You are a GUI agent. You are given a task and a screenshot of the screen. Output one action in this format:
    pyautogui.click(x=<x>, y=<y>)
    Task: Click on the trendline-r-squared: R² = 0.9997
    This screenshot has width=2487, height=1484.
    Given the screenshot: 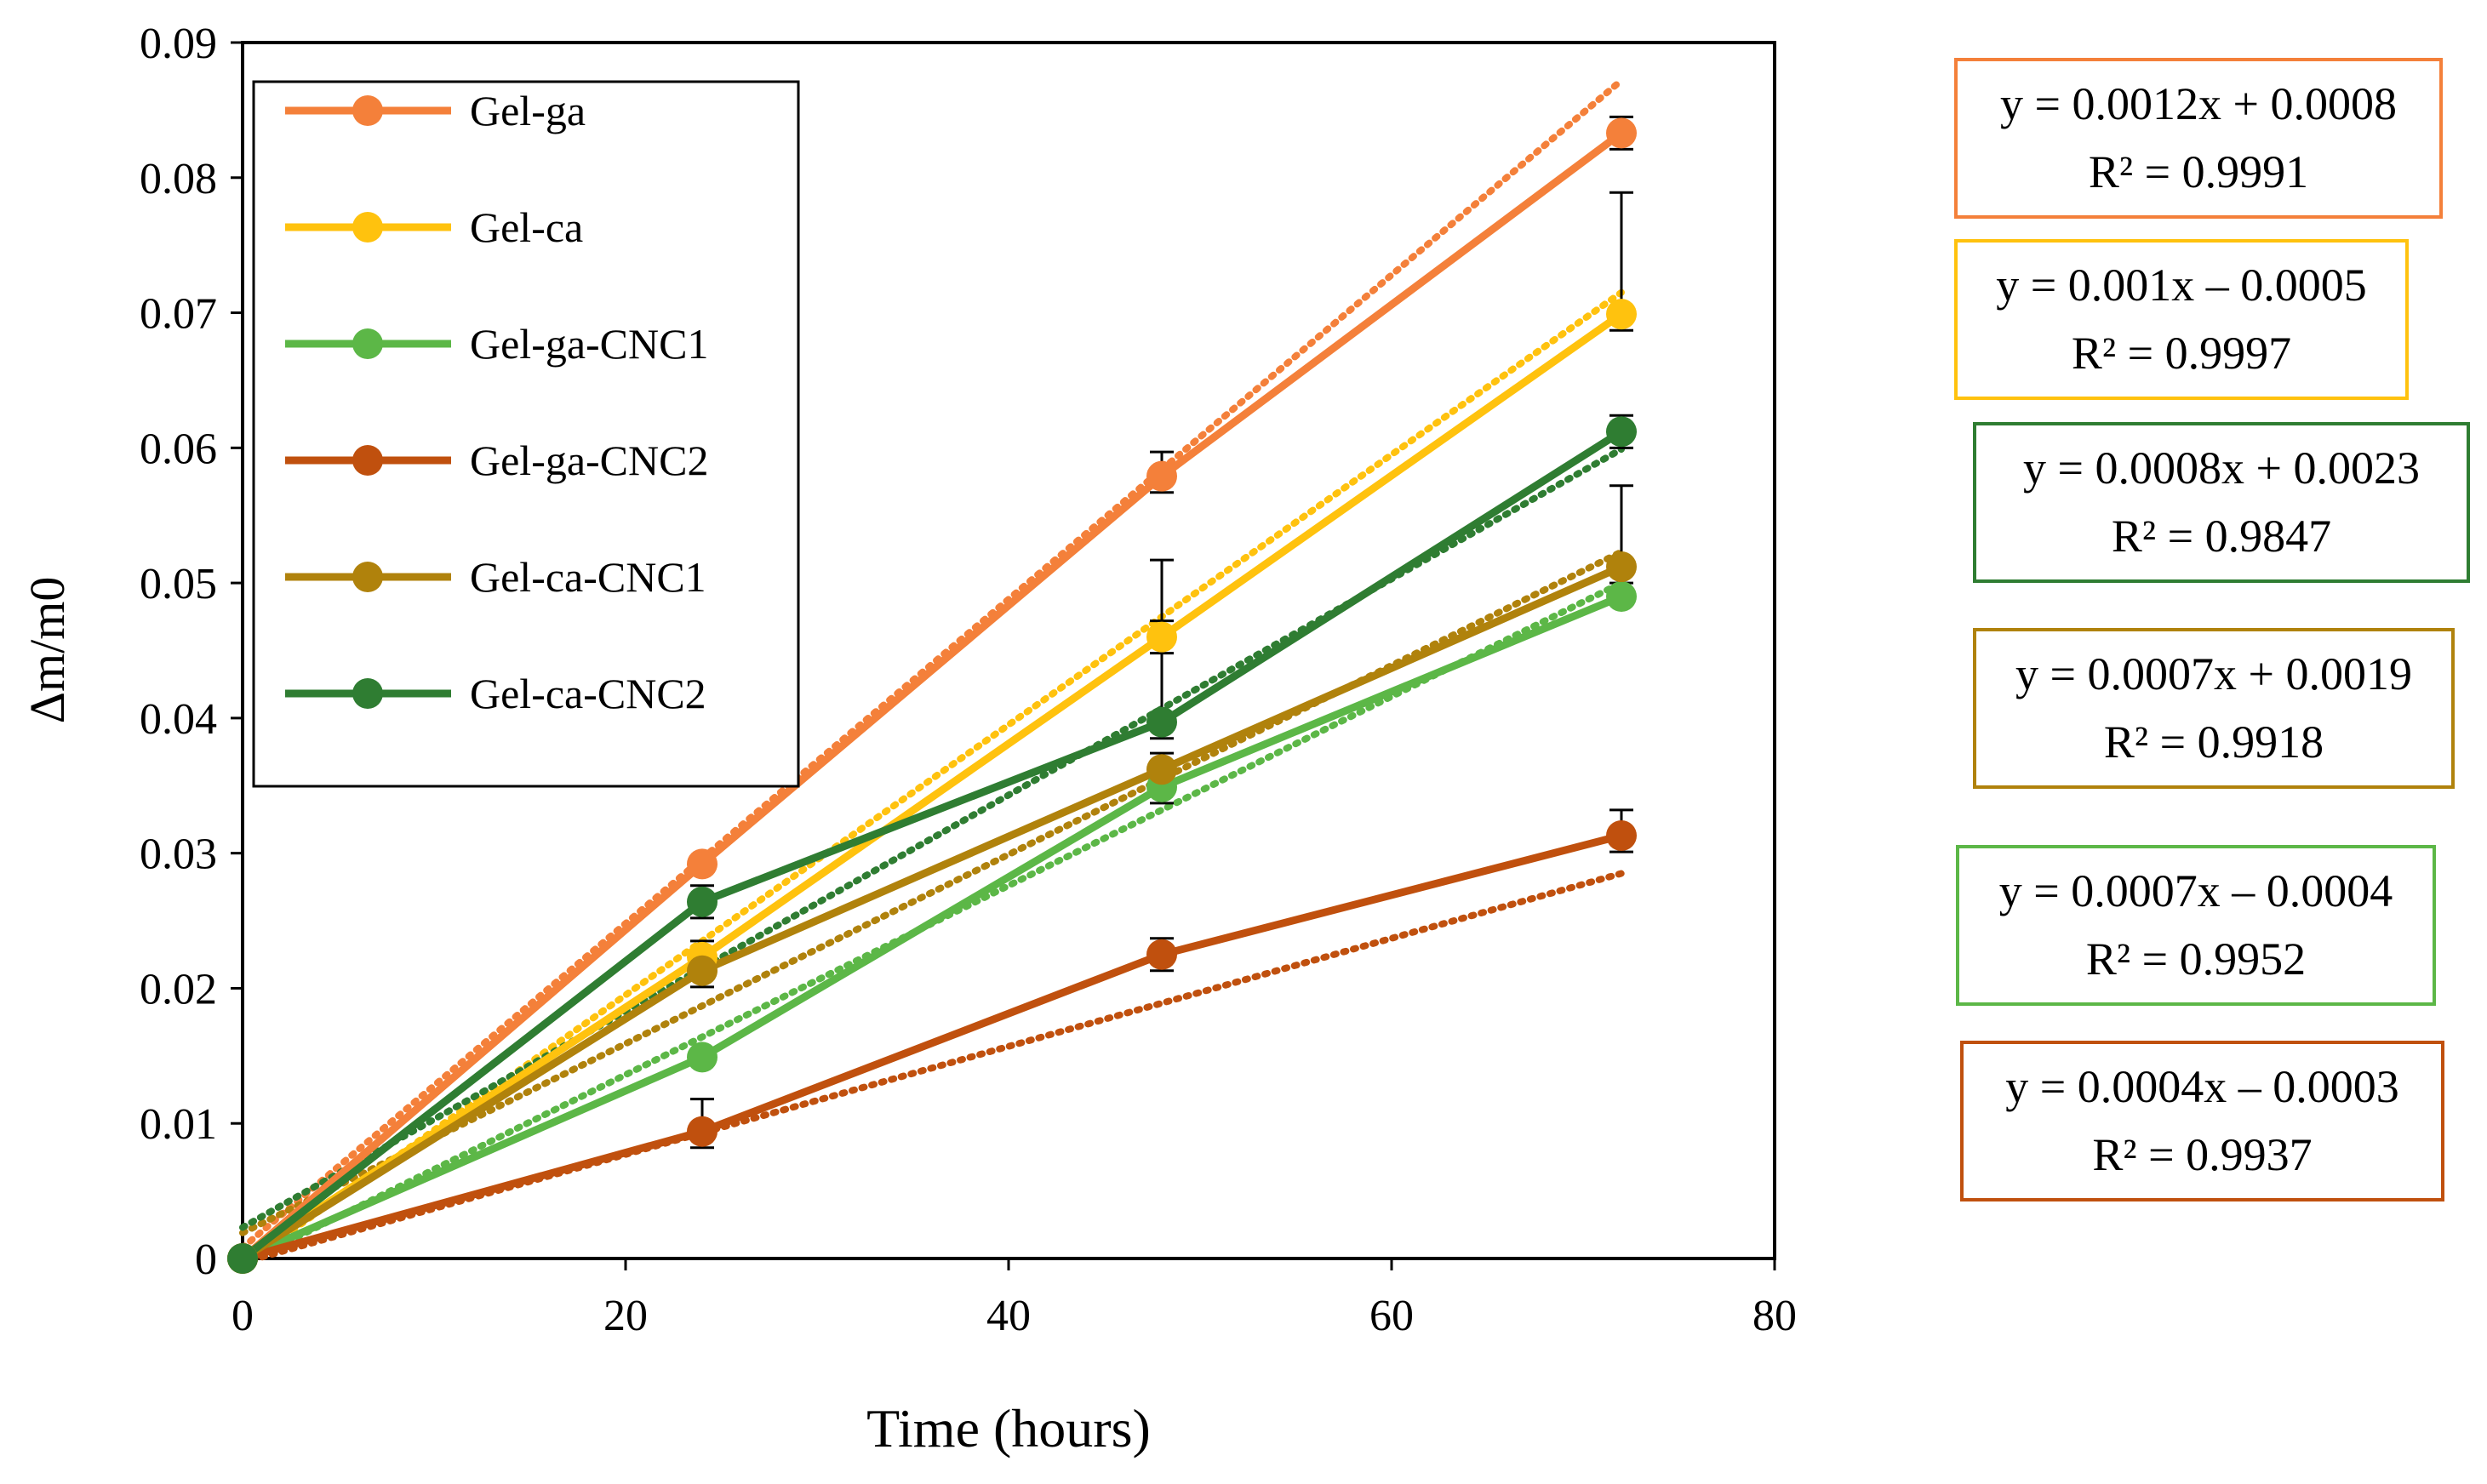 What is the action you would take?
    pyautogui.click(x=2181, y=353)
    